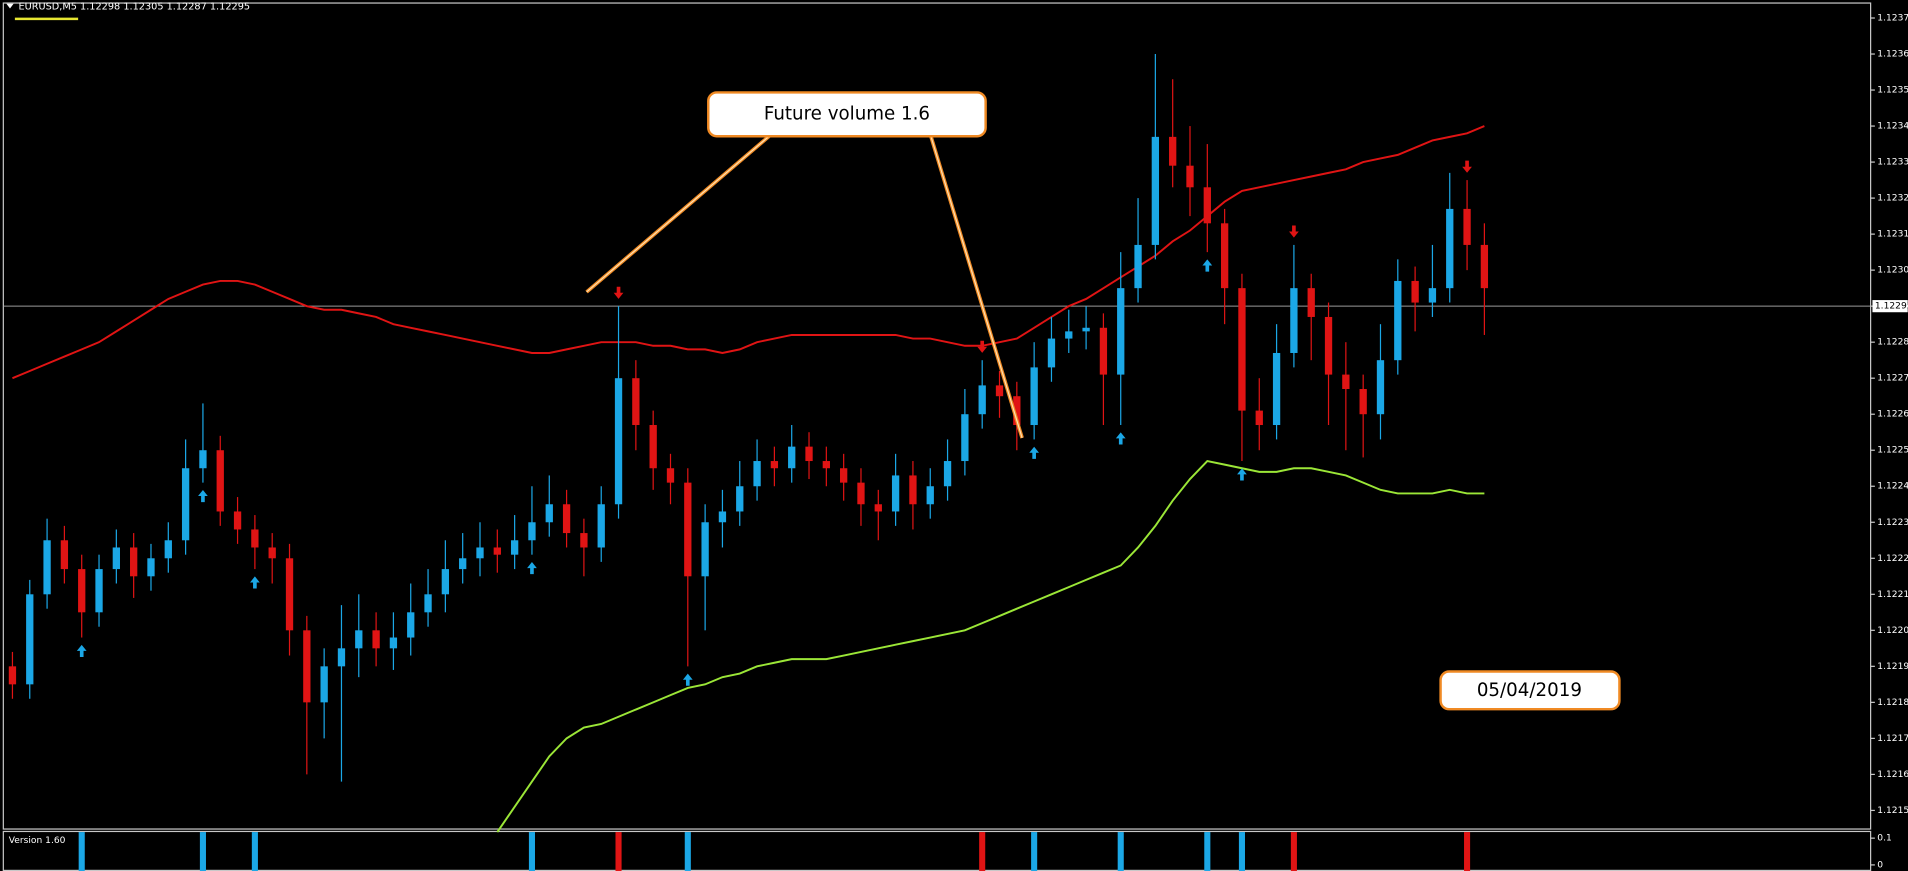 The width and height of the screenshot is (1908, 871). I want to click on y-tick-label: 1.12175, so click(1892, 739).